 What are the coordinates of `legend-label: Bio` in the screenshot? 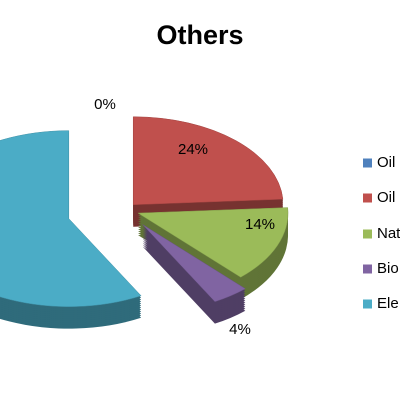 It's located at (388, 268).